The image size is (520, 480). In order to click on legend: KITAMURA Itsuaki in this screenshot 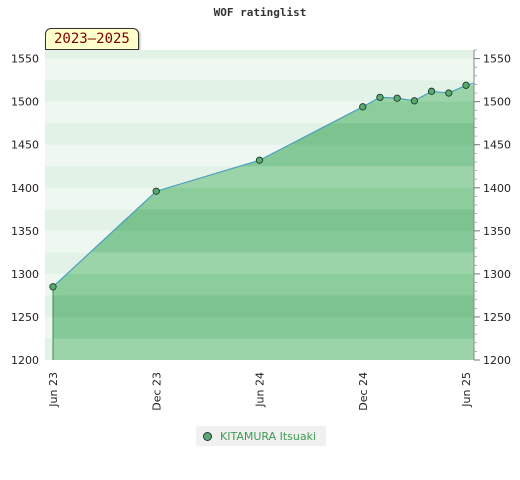, I will do `click(261, 436)`.